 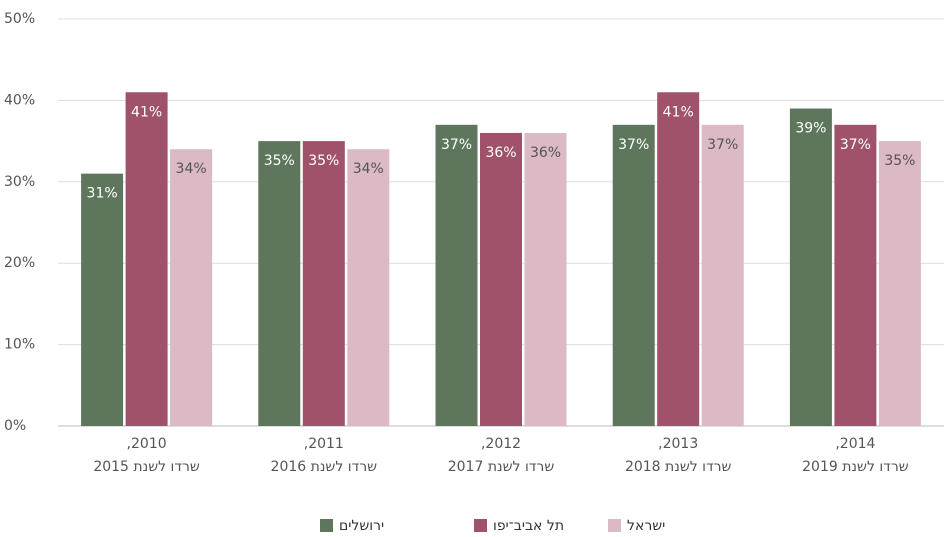 I want to click on y-tick-label: 0%, so click(x=15, y=426).